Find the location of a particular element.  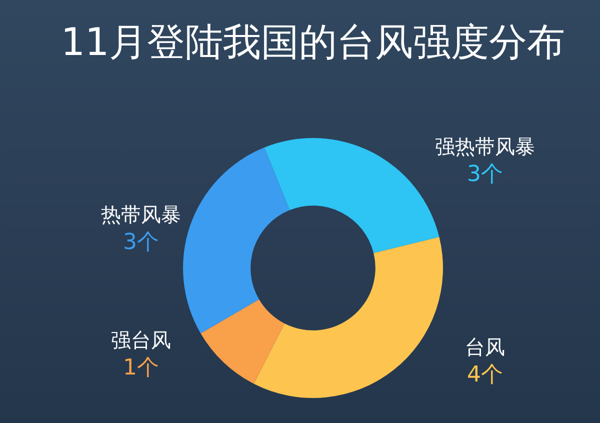

slice-label: 强台风 is located at coordinates (141, 340).